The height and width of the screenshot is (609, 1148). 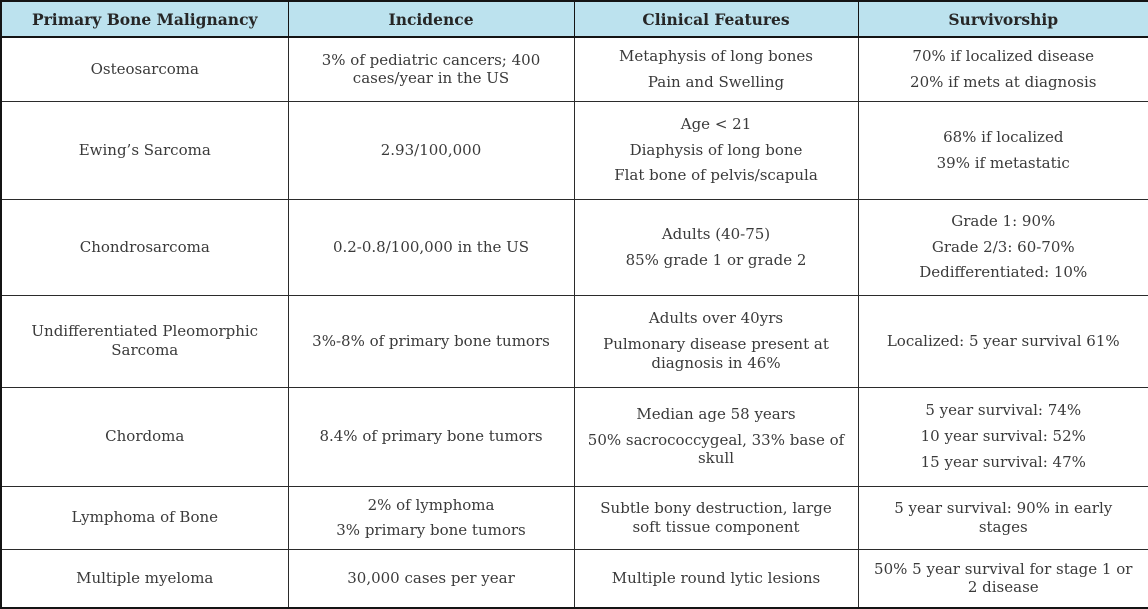 I want to click on cell-line: 10 year survival: 52%, so click(x=1003, y=436).